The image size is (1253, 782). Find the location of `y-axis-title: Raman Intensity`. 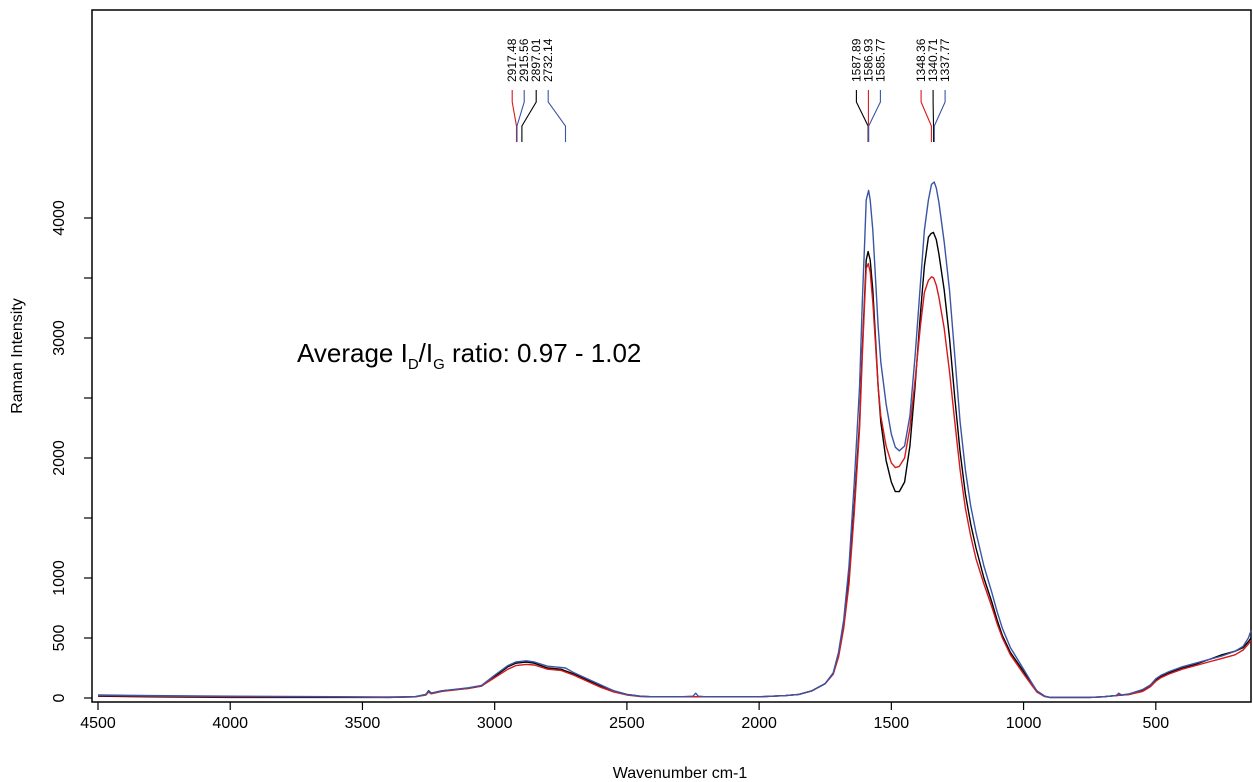

y-axis-title: Raman Intensity is located at coordinates (17, 356).